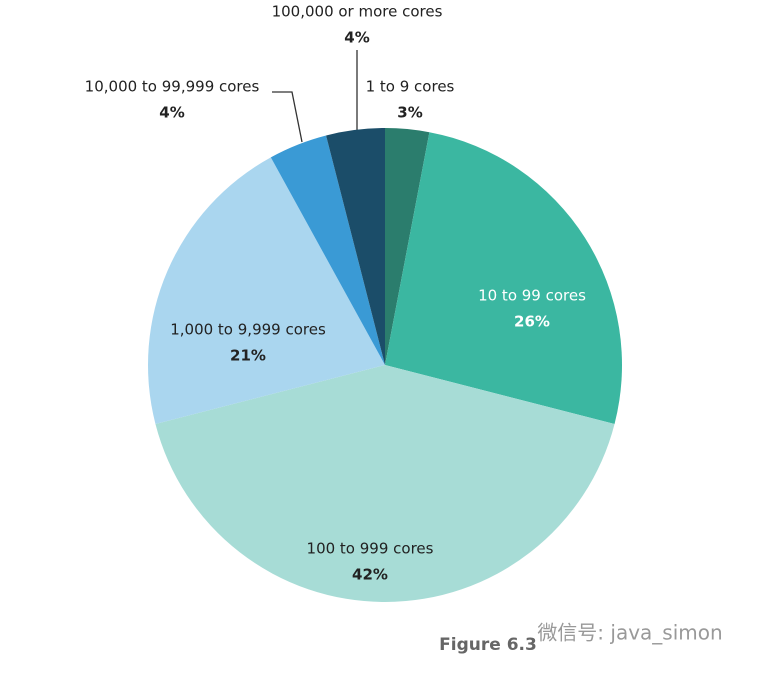 The height and width of the screenshot is (674, 772). Describe the element at coordinates (370, 575) in the screenshot. I see `value-label: 42%` at that location.